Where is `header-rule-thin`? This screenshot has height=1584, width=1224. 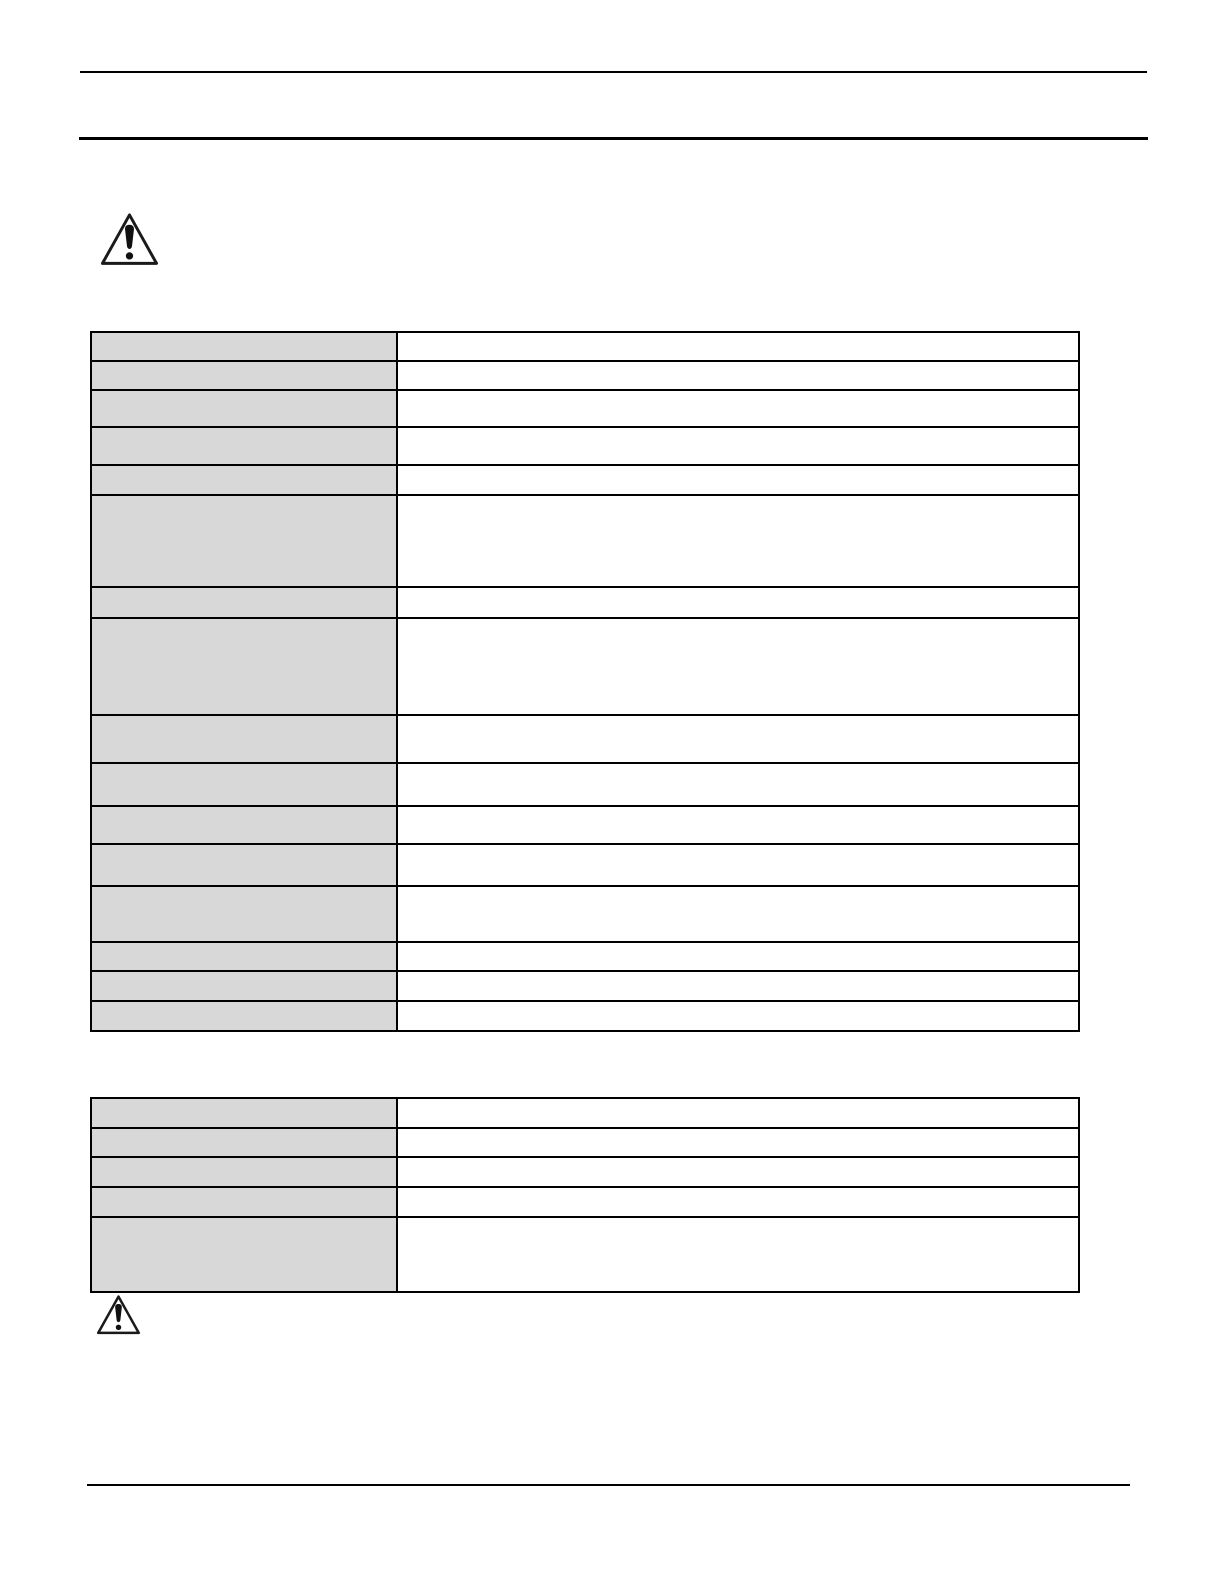
header-rule-thin is located at coordinates (613, 72).